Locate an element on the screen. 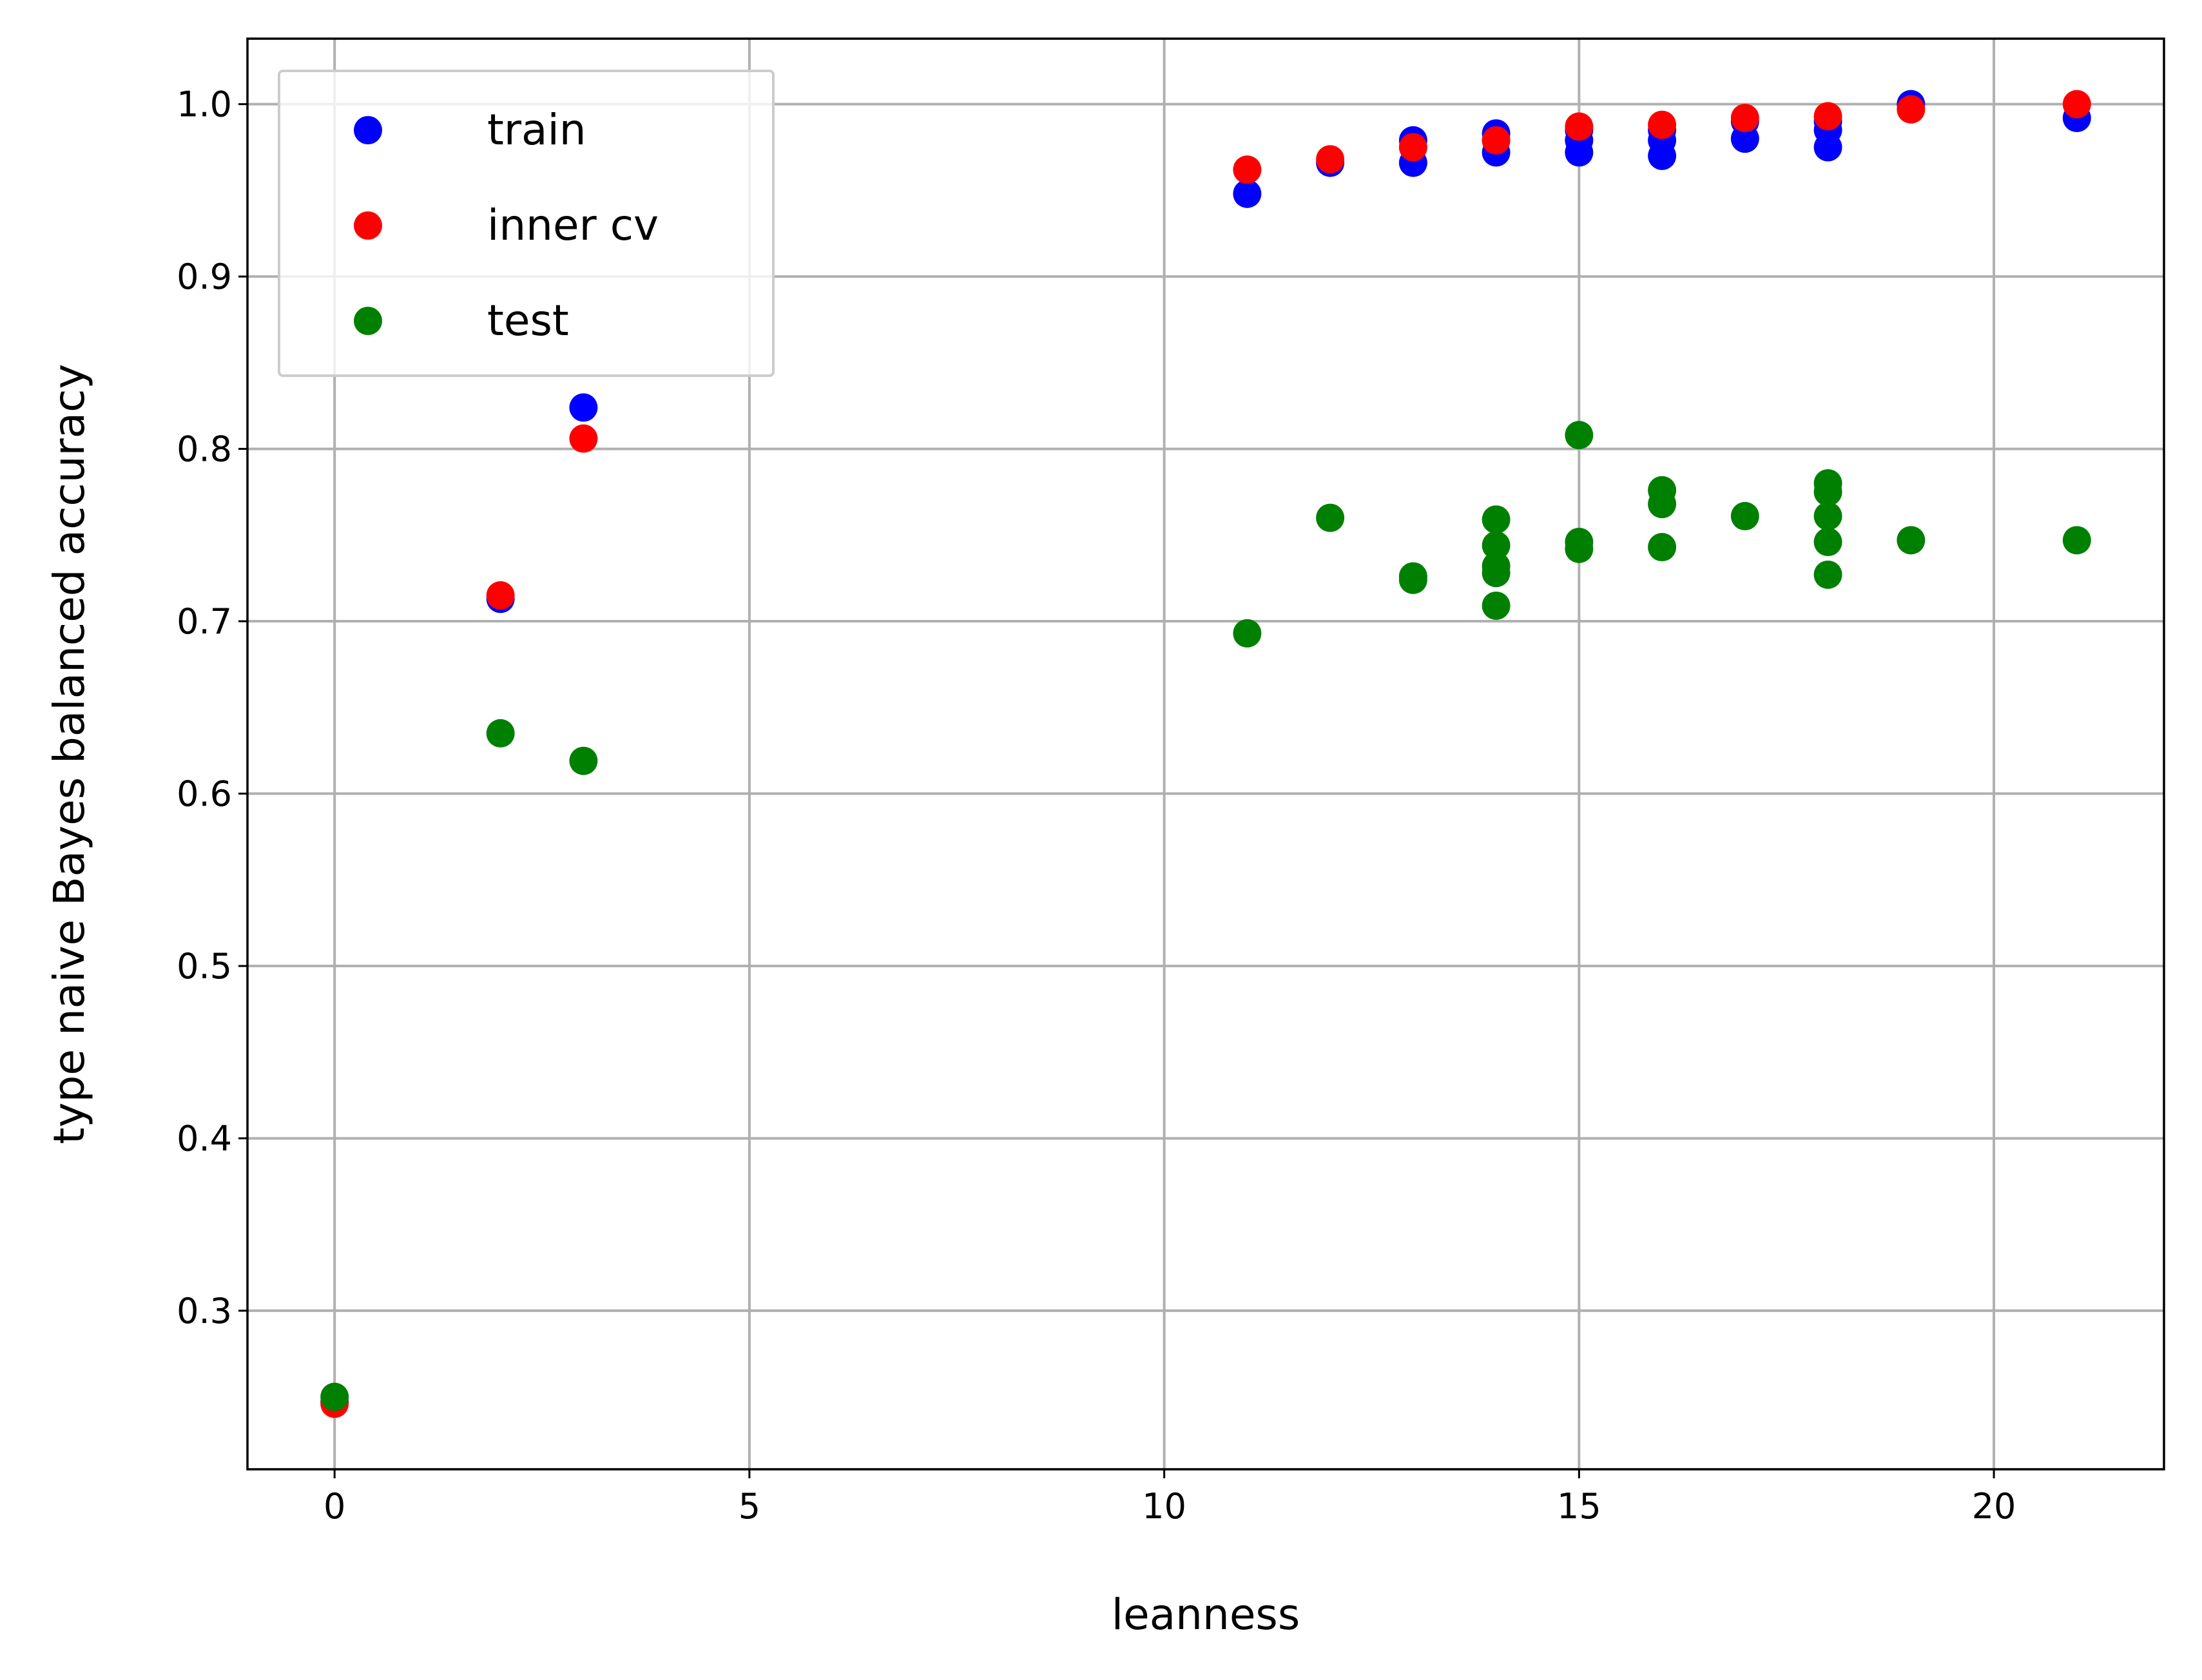 This screenshot has height=1680, width=2202. x-tick-label: 10 is located at coordinates (1164, 1507).